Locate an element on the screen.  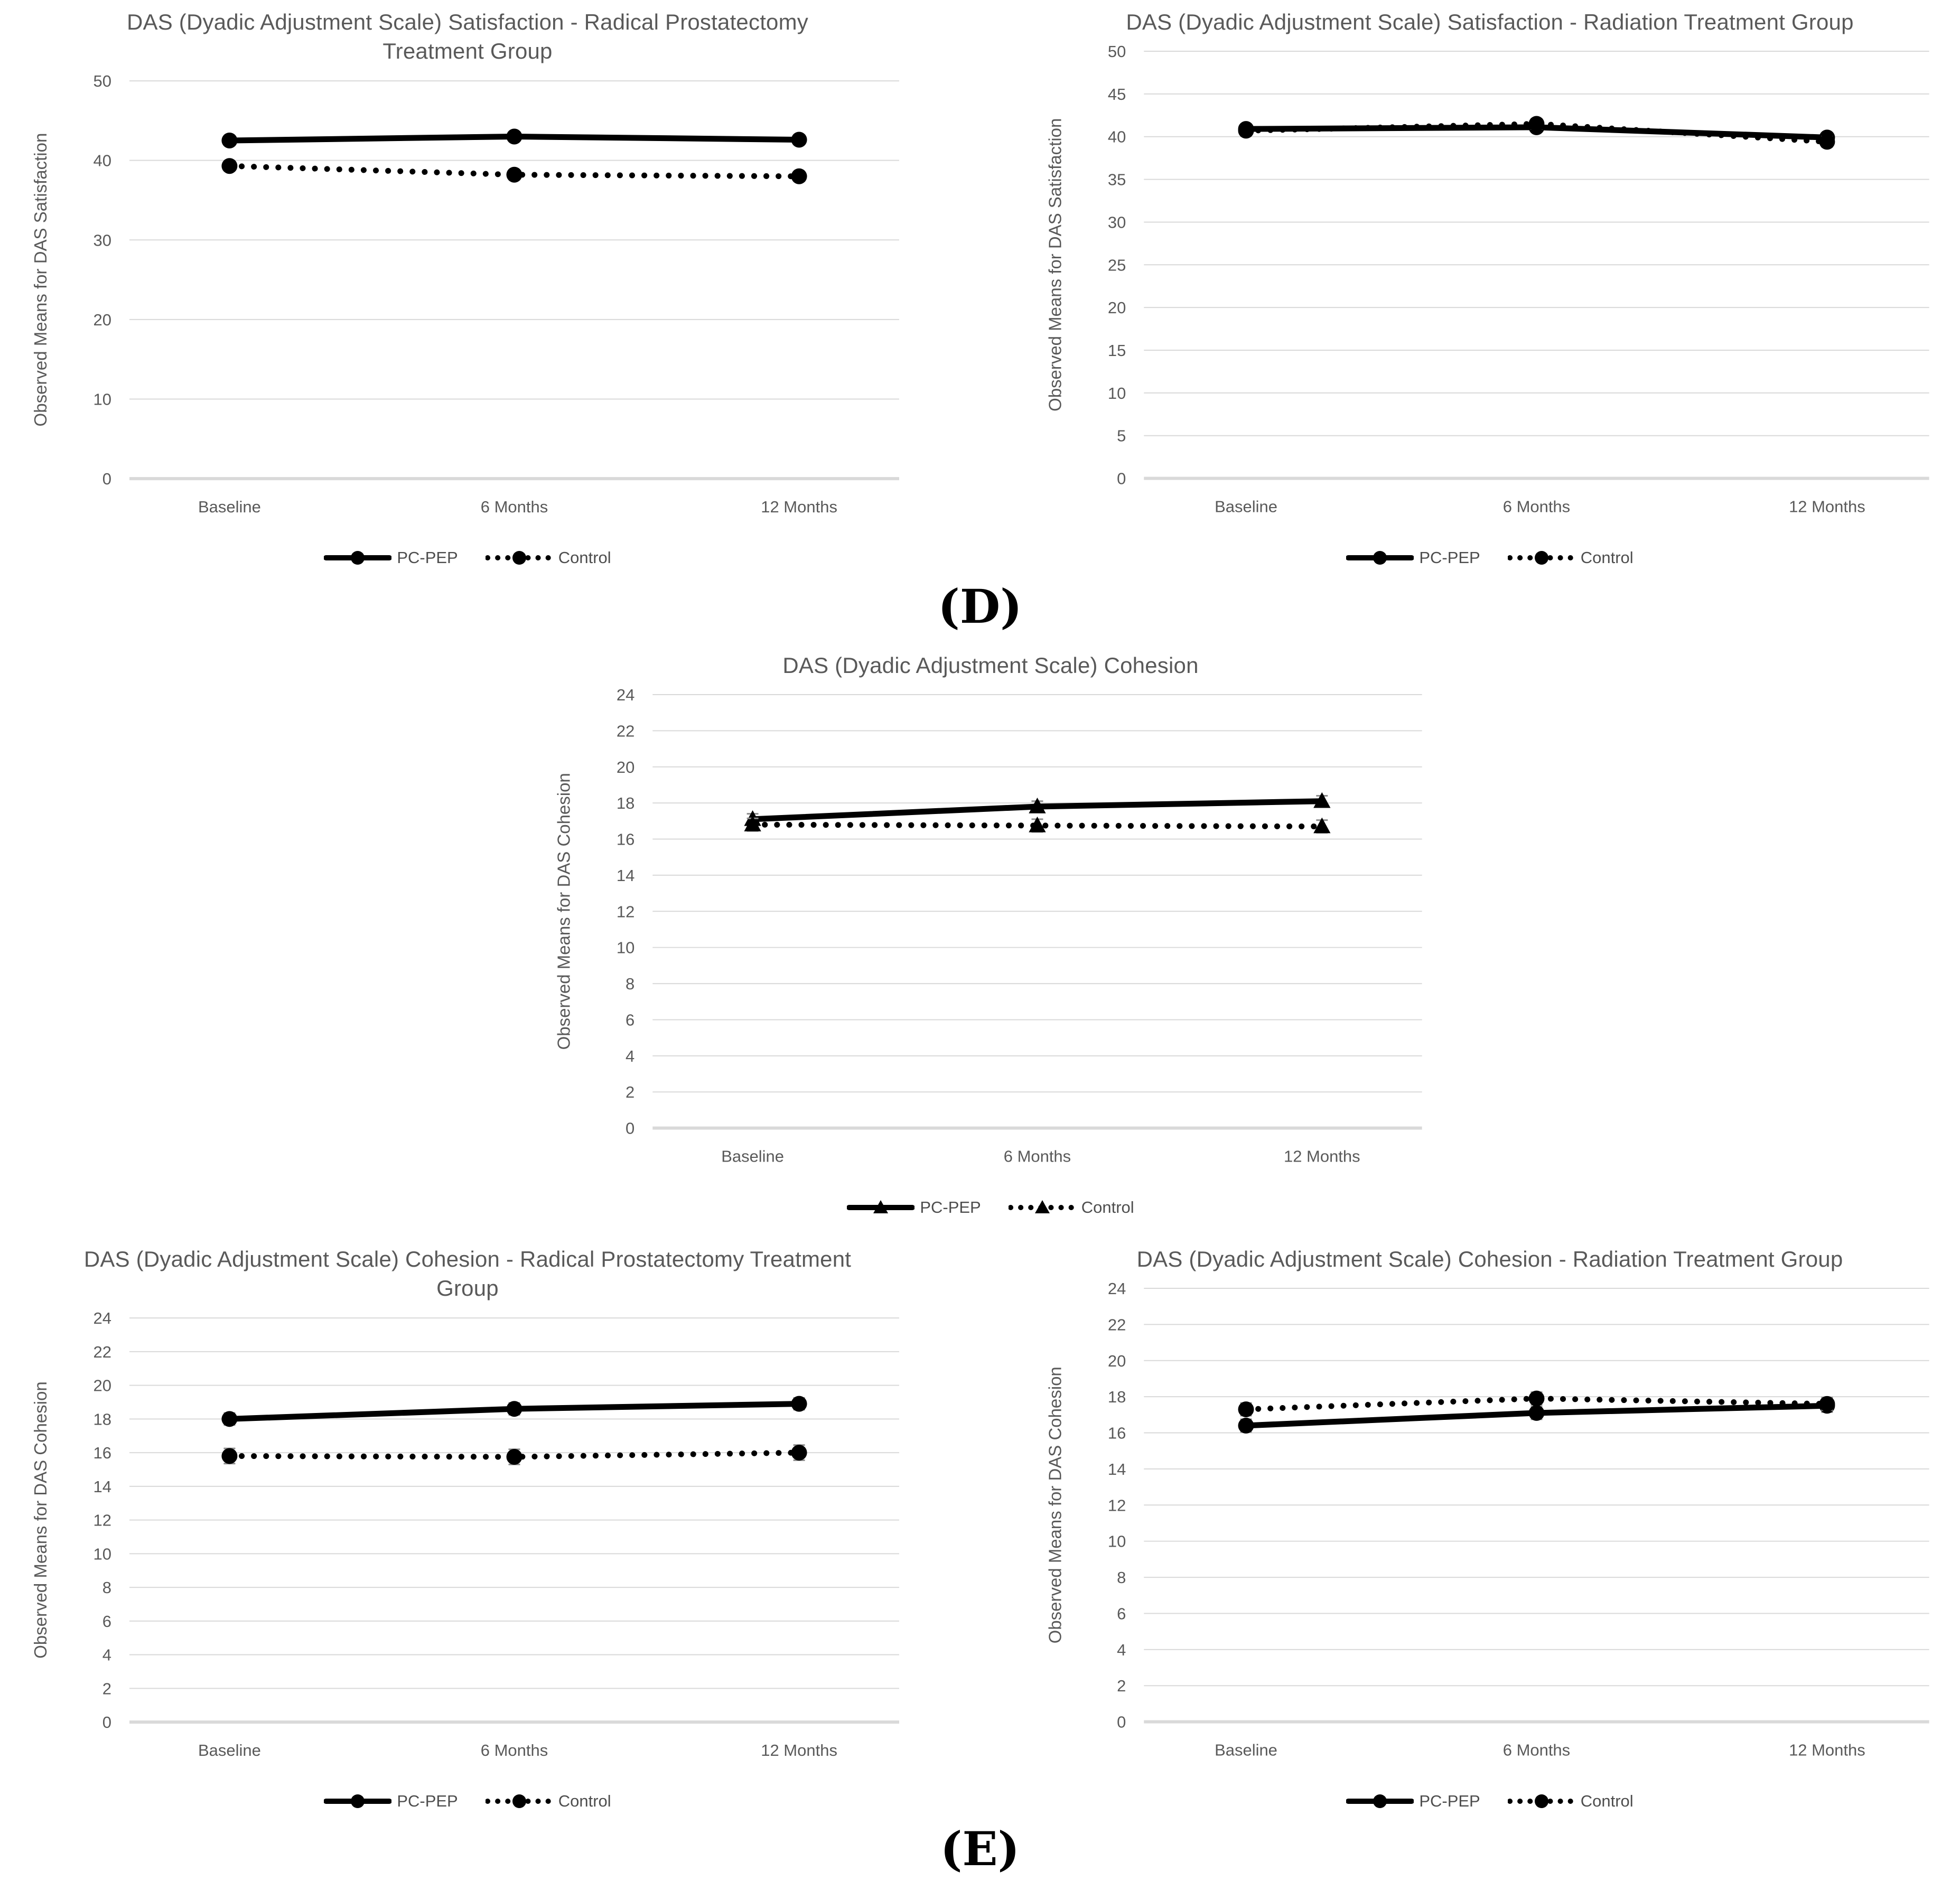
svg-text: 45 is located at coordinates (1117, 94).